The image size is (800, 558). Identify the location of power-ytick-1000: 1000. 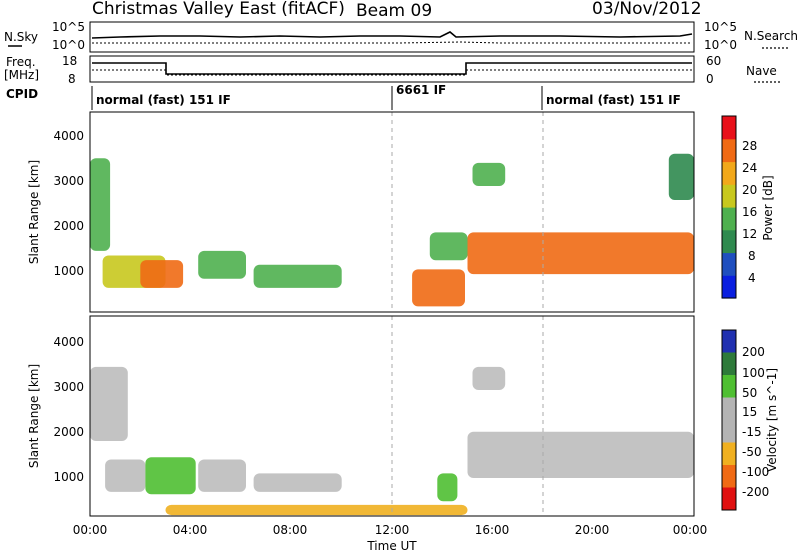
(68, 271).